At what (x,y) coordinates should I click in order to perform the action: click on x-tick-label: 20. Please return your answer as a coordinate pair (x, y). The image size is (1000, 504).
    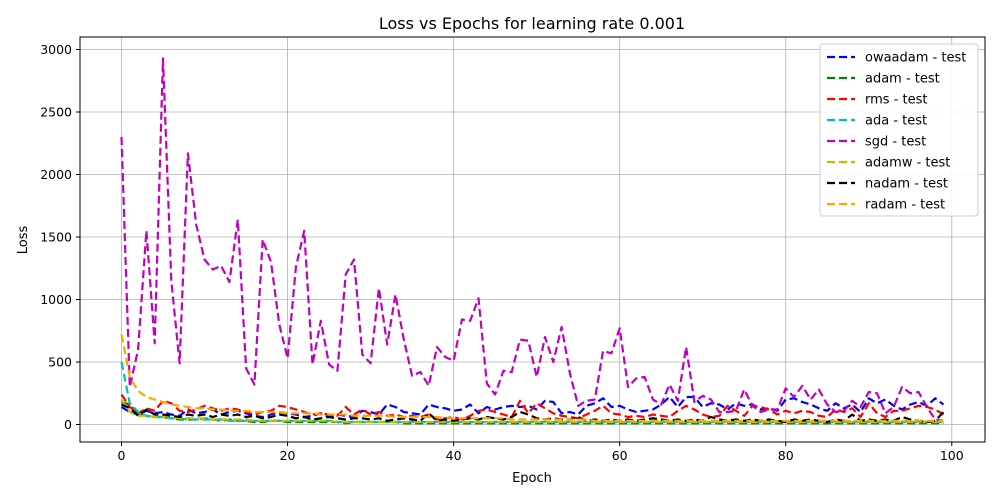
    Looking at the image, I should click on (288, 455).